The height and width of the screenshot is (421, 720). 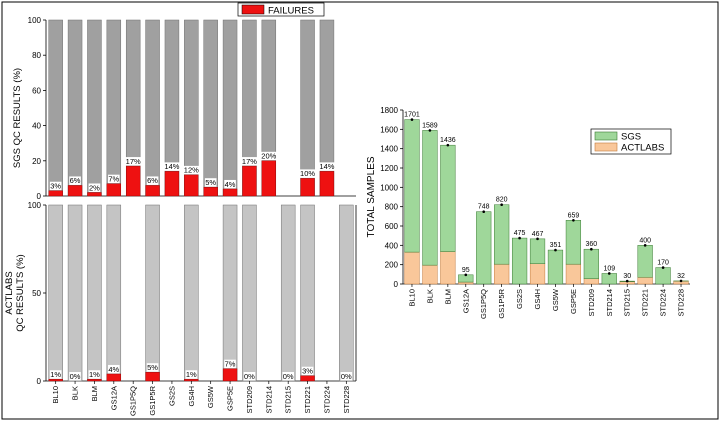 What do you see at coordinates (191, 293) in the screenshot?
I see `bar-total-gs4h` at bounding box center [191, 293].